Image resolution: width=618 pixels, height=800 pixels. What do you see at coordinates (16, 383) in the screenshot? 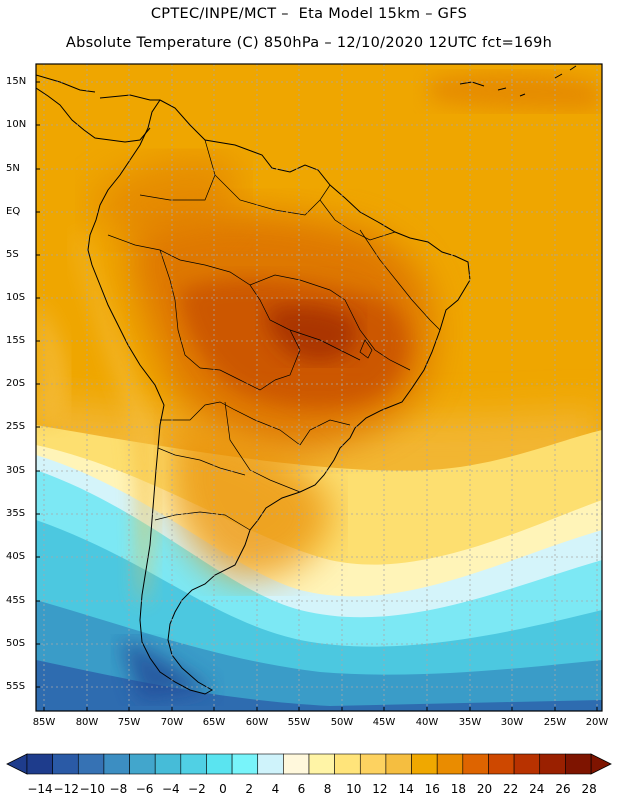
I see `lat-label: 20S` at bounding box center [16, 383].